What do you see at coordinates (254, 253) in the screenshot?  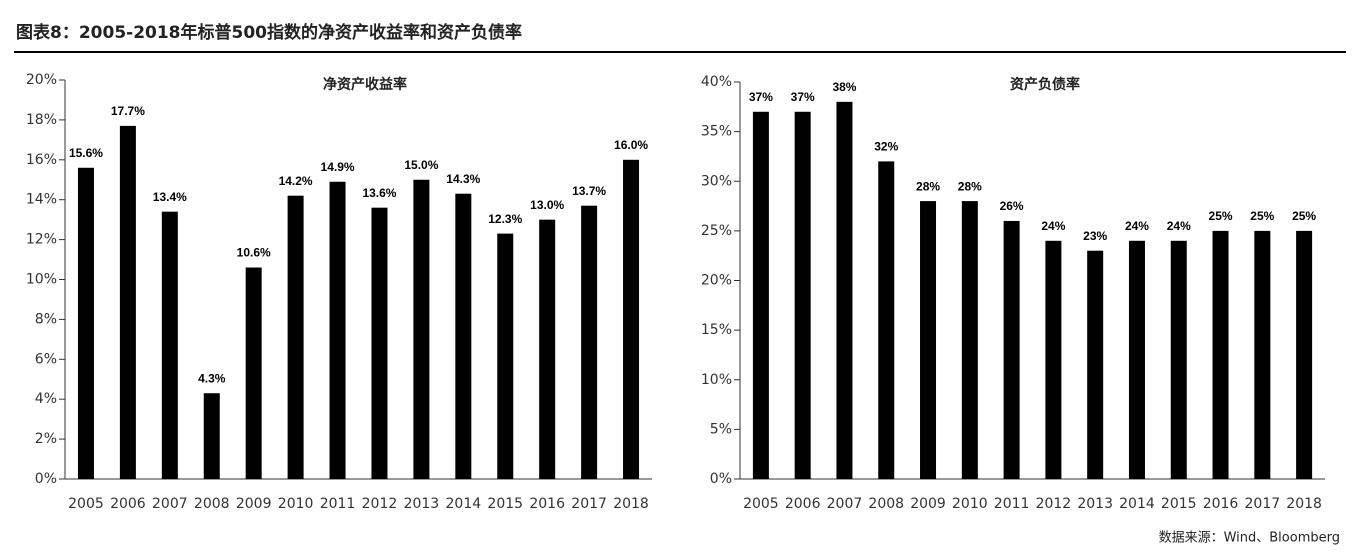 I see `value-label: 10.6%` at bounding box center [254, 253].